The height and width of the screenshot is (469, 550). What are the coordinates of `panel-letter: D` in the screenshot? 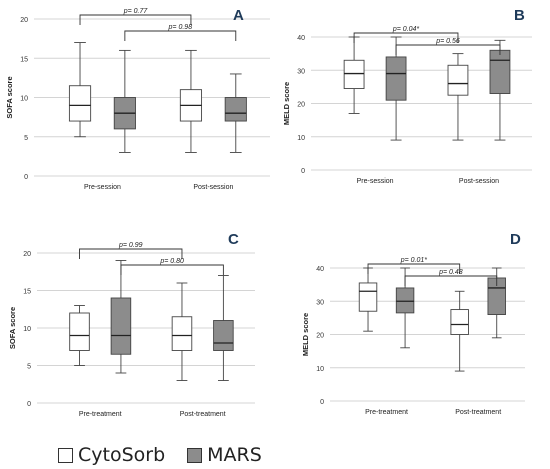 It's located at (515, 239).